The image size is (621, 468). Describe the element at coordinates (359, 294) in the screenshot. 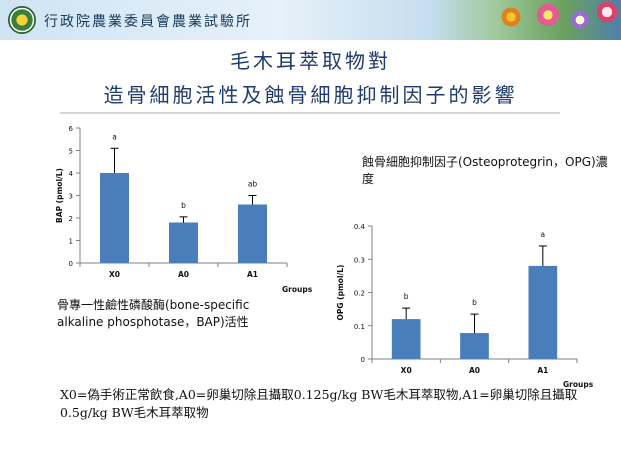

I see `y-tick-label: 0.2` at that location.